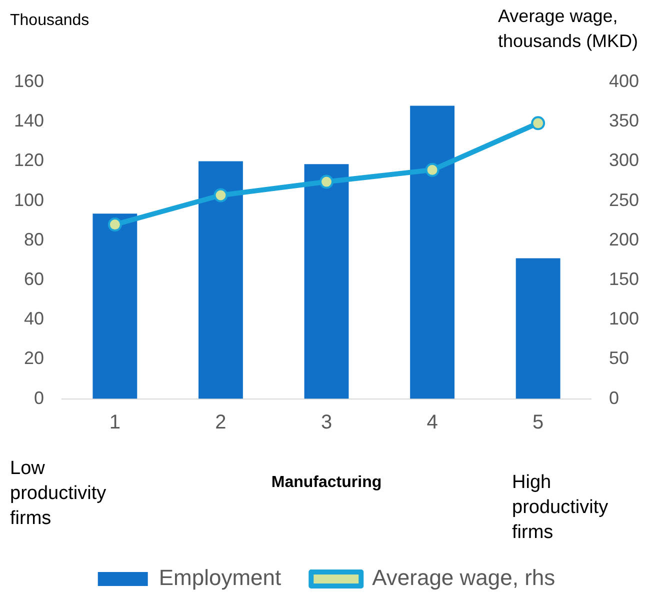 This screenshot has width=659, height=606. What do you see at coordinates (34, 239) in the screenshot?
I see `y-tick-label: 80` at bounding box center [34, 239].